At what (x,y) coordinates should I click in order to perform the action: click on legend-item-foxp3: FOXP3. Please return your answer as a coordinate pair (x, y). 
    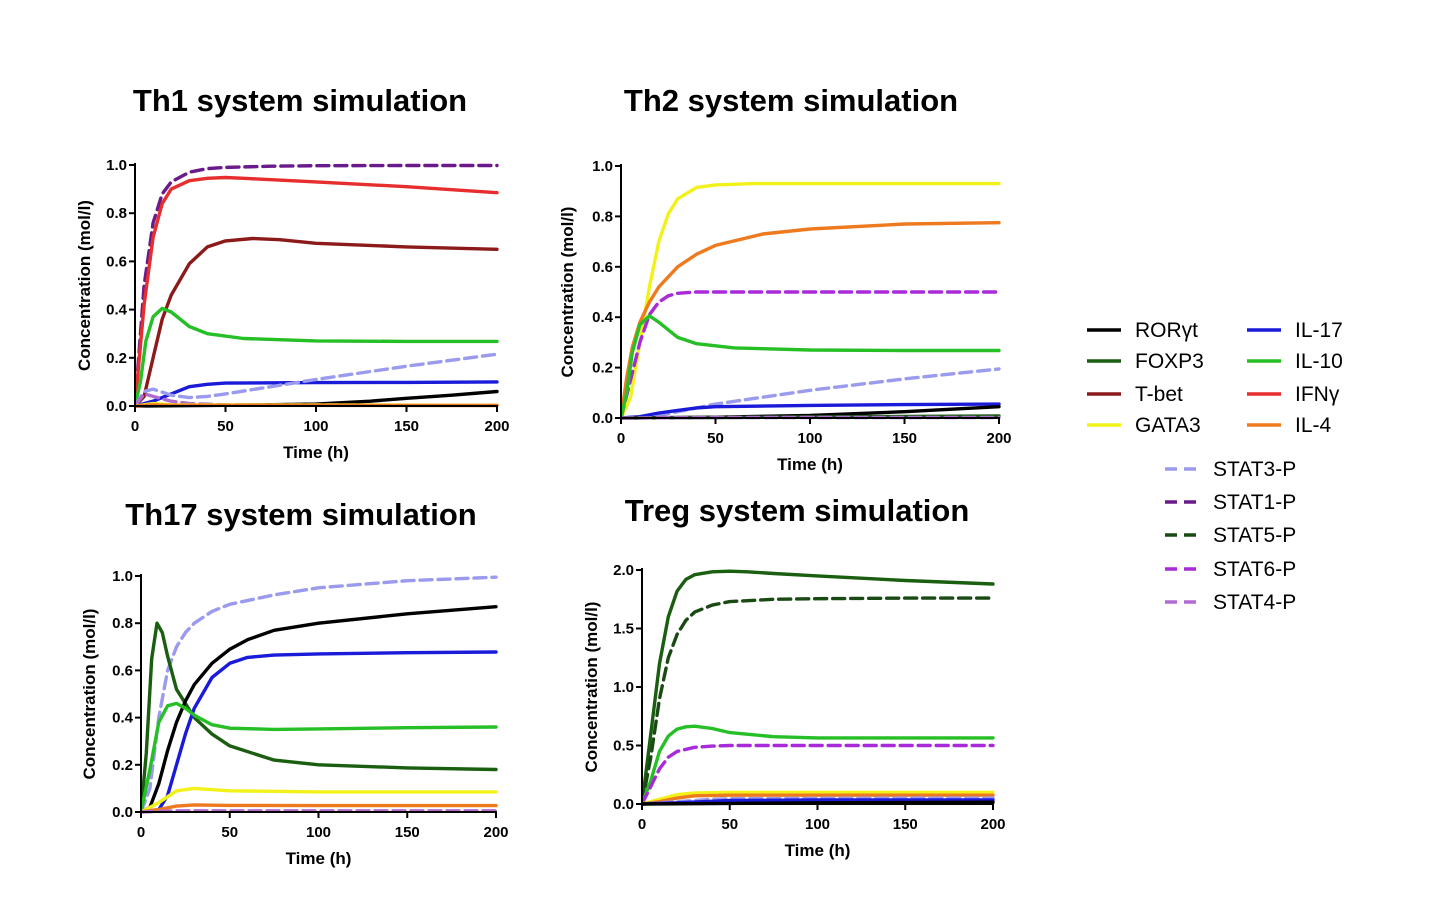
    Looking at the image, I should click on (1145, 361).